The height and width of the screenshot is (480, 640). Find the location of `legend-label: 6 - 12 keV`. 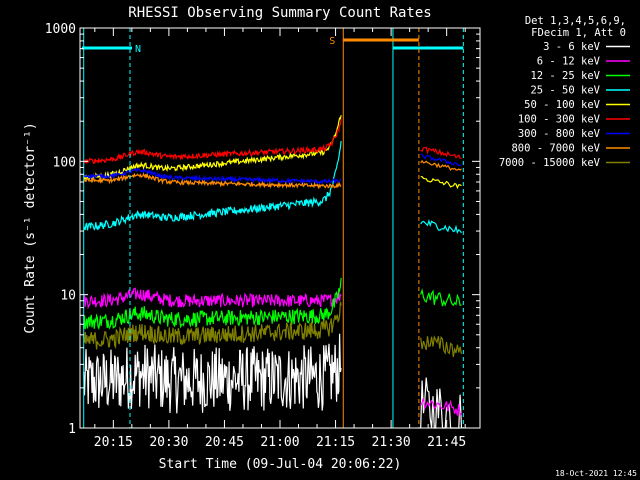

legend-label: 6 - 12 keV is located at coordinates (569, 62).